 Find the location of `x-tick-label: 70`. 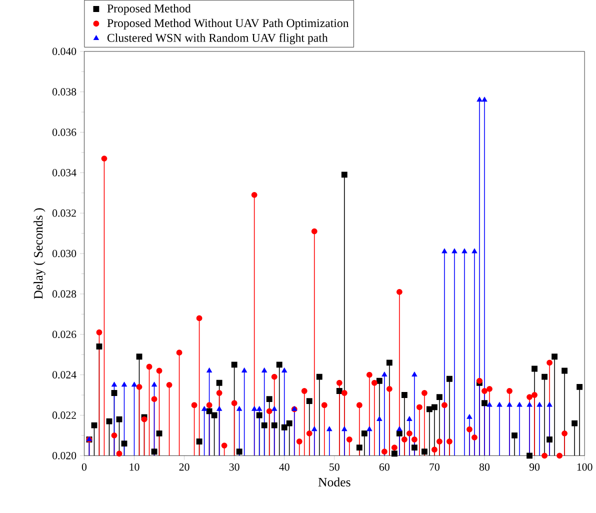

x-tick-label: 70 is located at coordinates (435, 467).